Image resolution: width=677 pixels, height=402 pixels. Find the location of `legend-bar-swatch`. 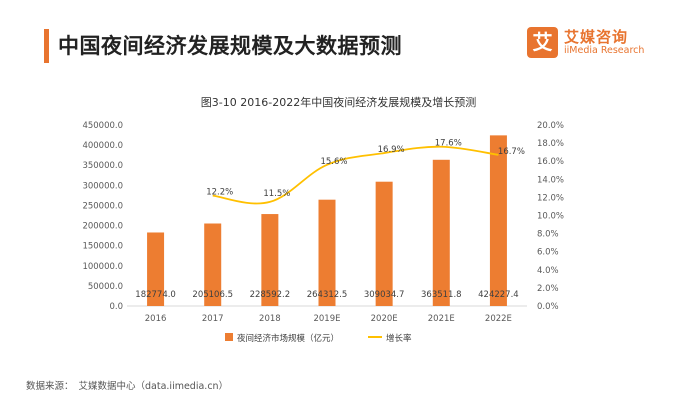

legend-bar-swatch is located at coordinates (229, 337).